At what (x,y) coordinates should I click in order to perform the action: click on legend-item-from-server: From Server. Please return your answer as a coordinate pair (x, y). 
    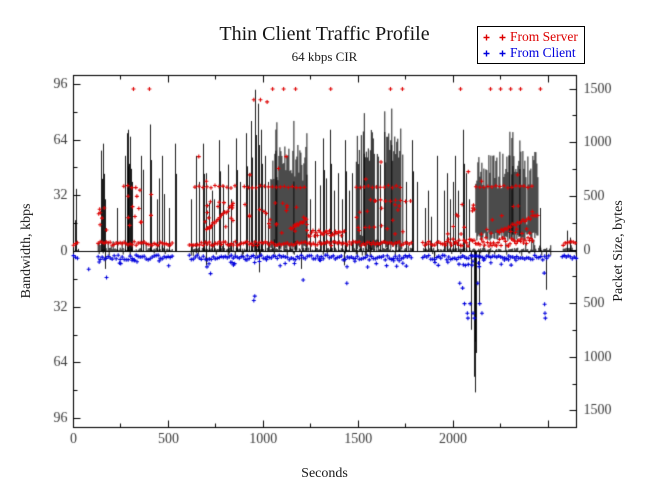
    Looking at the image, I should click on (530, 37).